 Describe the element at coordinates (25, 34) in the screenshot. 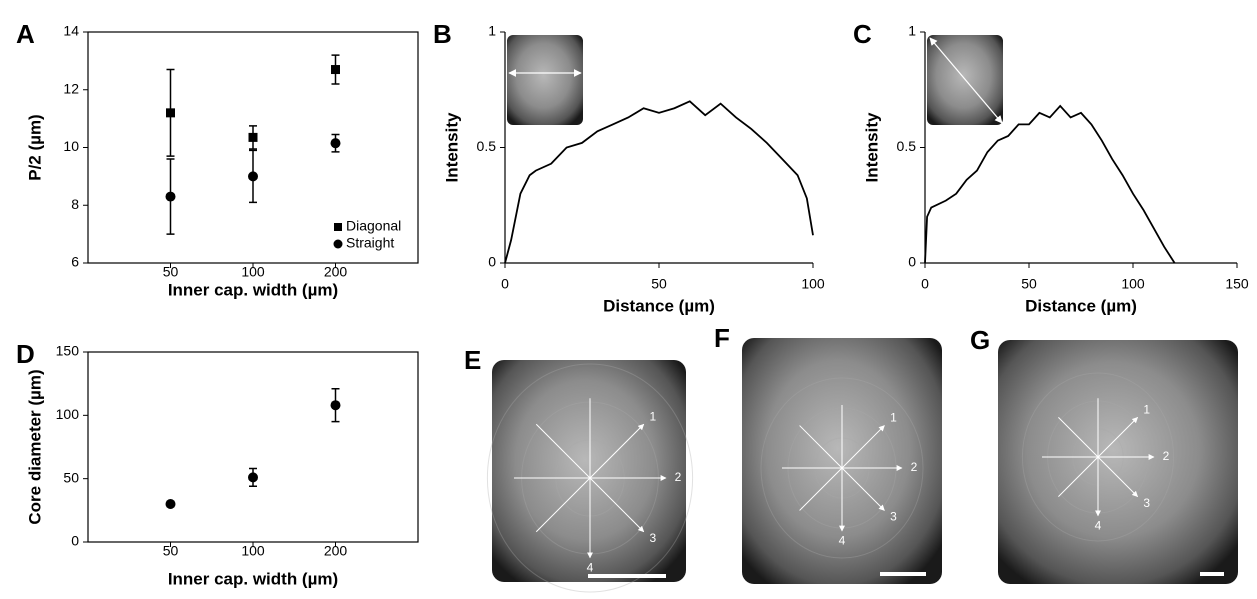

I see `panel-label: A` at that location.